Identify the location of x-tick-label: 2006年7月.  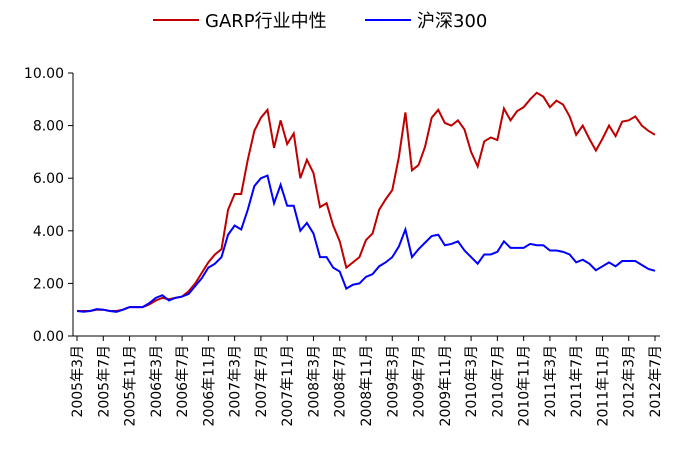
(183, 381).